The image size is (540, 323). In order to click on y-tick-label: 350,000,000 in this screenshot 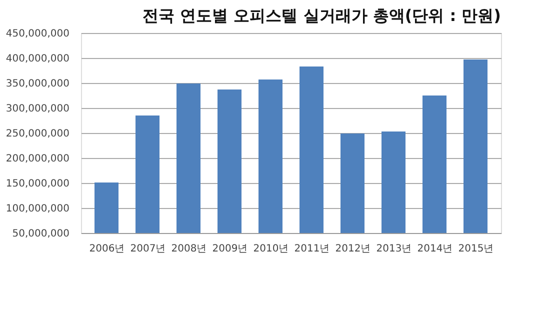, I will do `click(38, 84)`.